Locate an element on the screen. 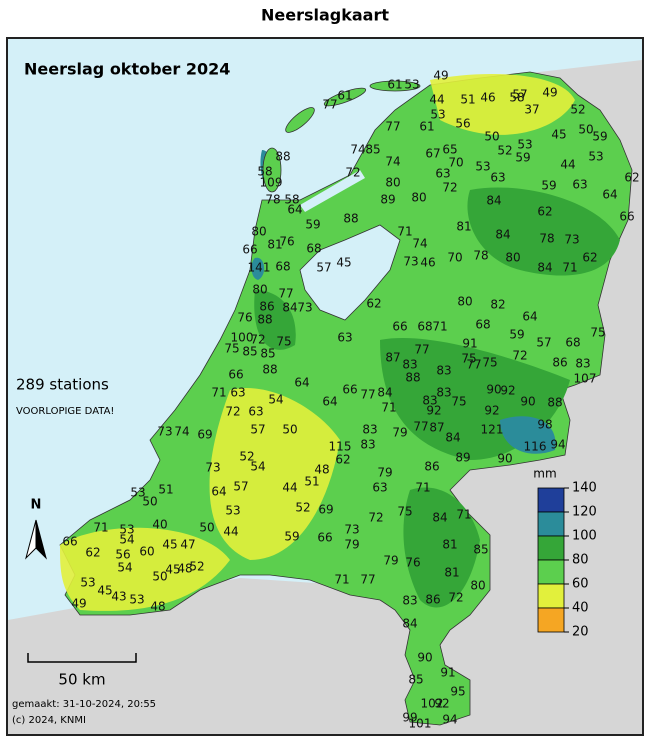  station-value: 121 is located at coordinates (492, 430).